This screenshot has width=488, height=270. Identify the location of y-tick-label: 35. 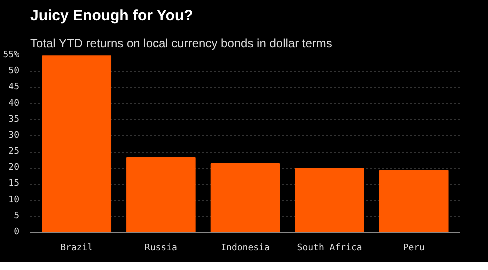
(14, 119).